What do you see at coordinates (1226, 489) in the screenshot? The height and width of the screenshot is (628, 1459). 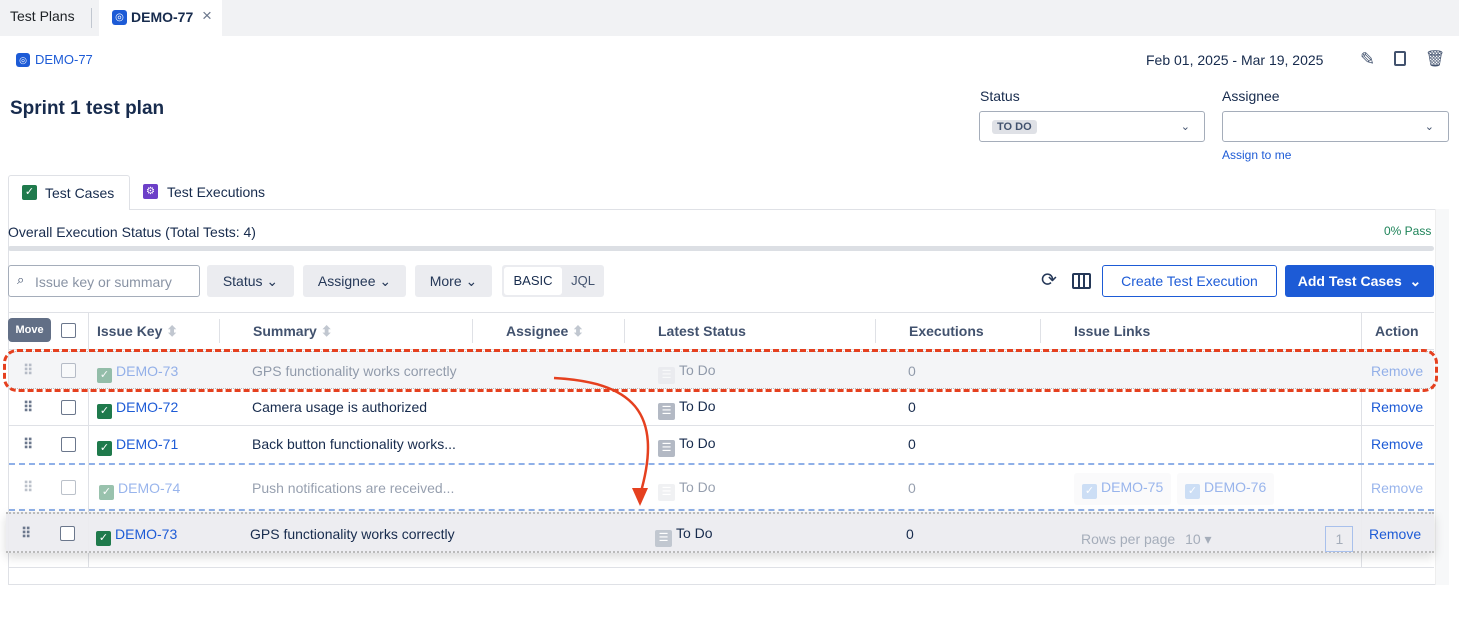 I see `issue-link-chip: ✓ DEMO-76` at bounding box center [1226, 489].